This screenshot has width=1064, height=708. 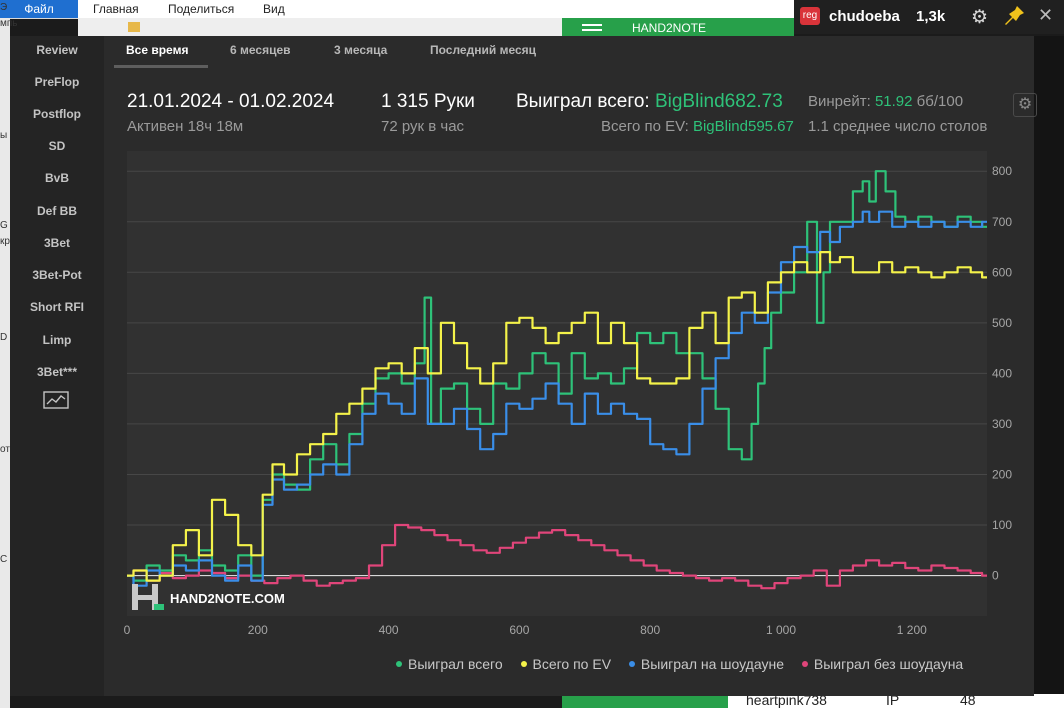 What do you see at coordinates (888, 664) in the screenshot?
I see `legend-label: Выиграл без шоудауна` at bounding box center [888, 664].